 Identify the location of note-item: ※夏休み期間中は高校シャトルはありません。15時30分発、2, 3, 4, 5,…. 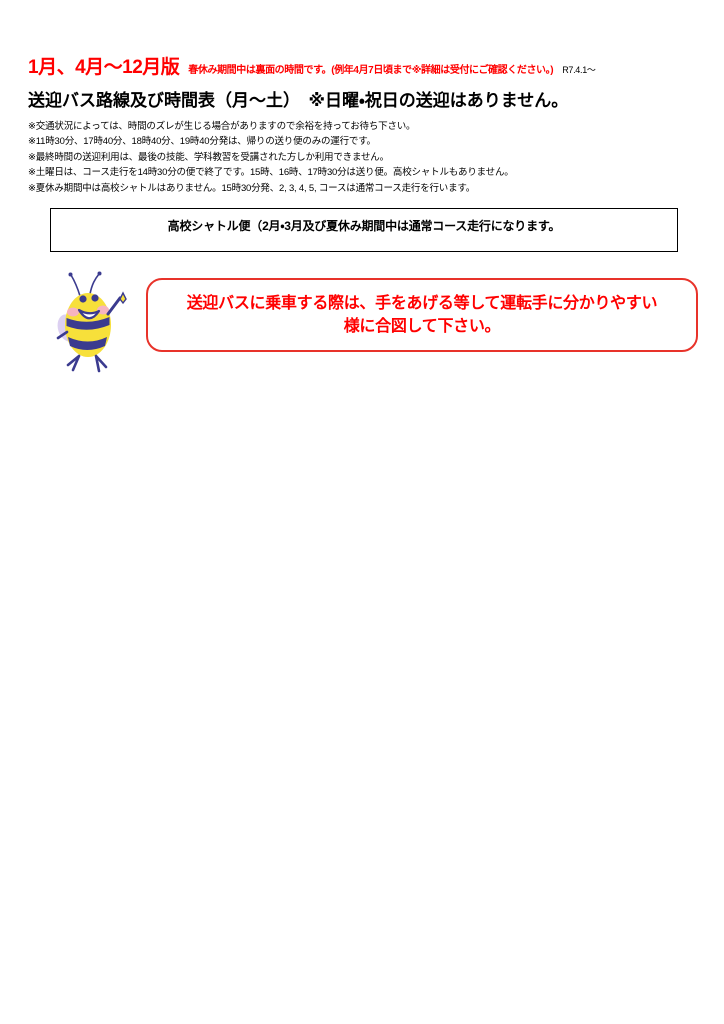
(252, 188).